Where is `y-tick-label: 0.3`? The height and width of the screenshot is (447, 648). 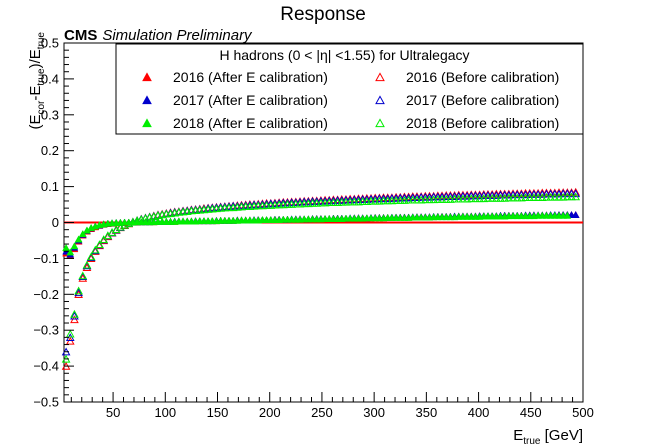
y-tick-label: 0.3 is located at coordinates (50, 114).